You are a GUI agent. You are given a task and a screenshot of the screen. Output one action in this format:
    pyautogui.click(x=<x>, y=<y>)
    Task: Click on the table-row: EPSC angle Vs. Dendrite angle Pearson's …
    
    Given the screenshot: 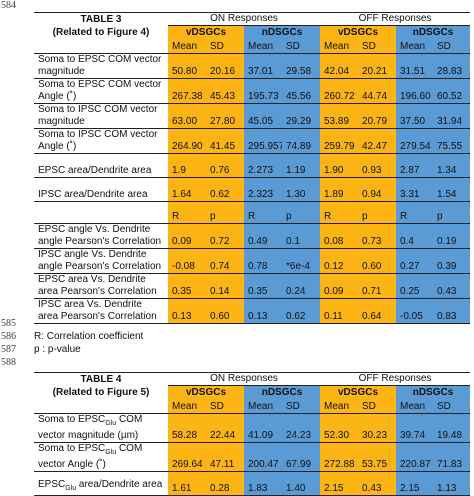 What is the action you would take?
    pyautogui.click(x=252, y=236)
    